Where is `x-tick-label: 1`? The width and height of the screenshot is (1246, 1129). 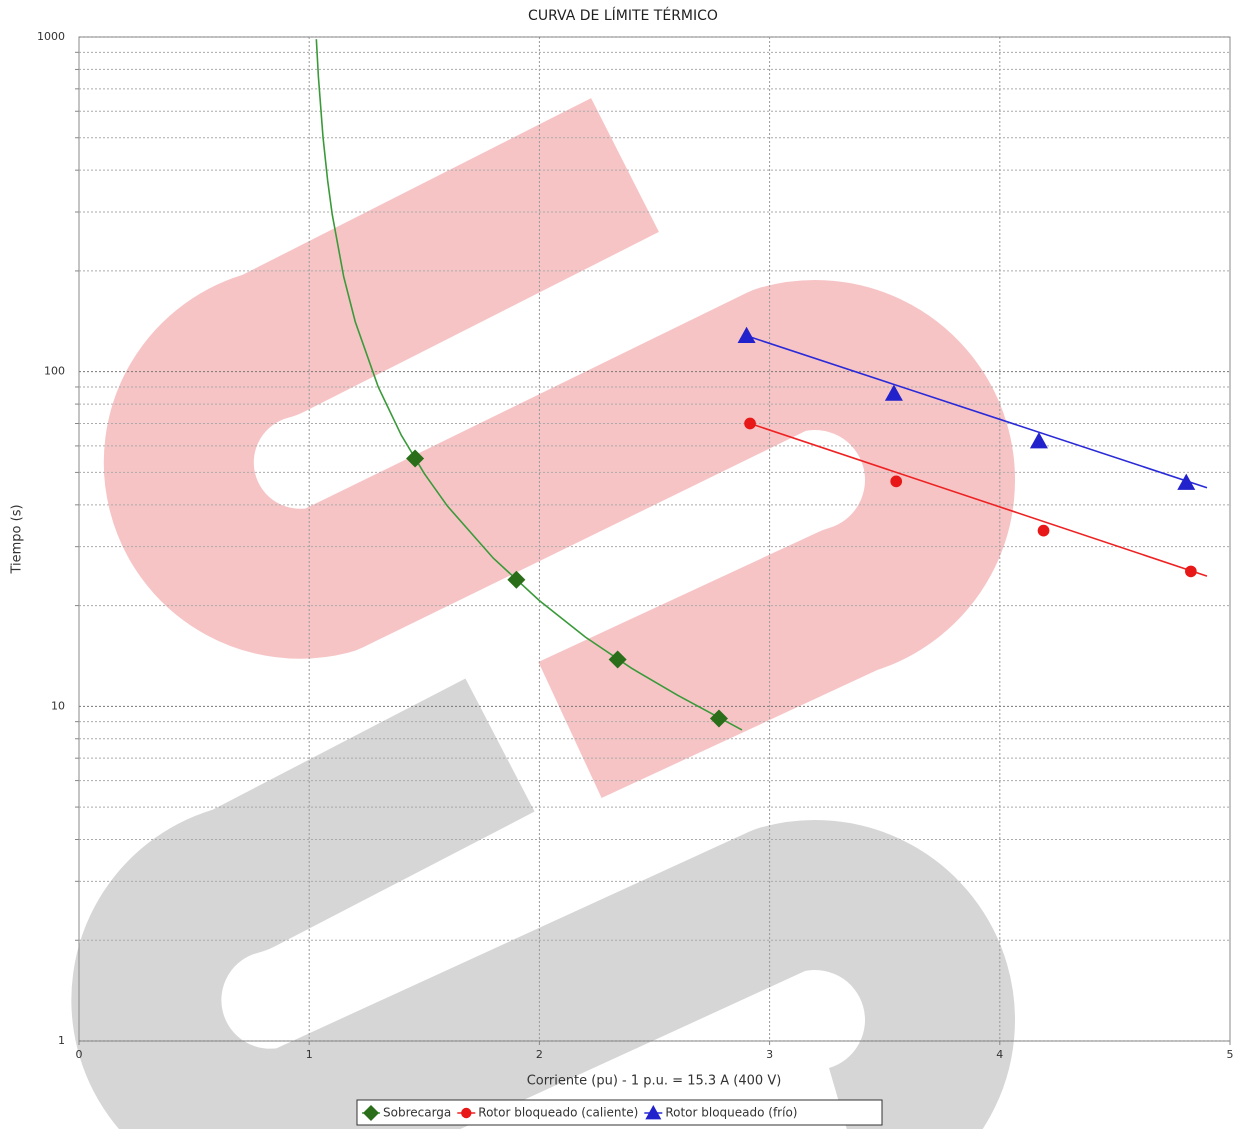
x-tick-label: 1 is located at coordinates (309, 1054).